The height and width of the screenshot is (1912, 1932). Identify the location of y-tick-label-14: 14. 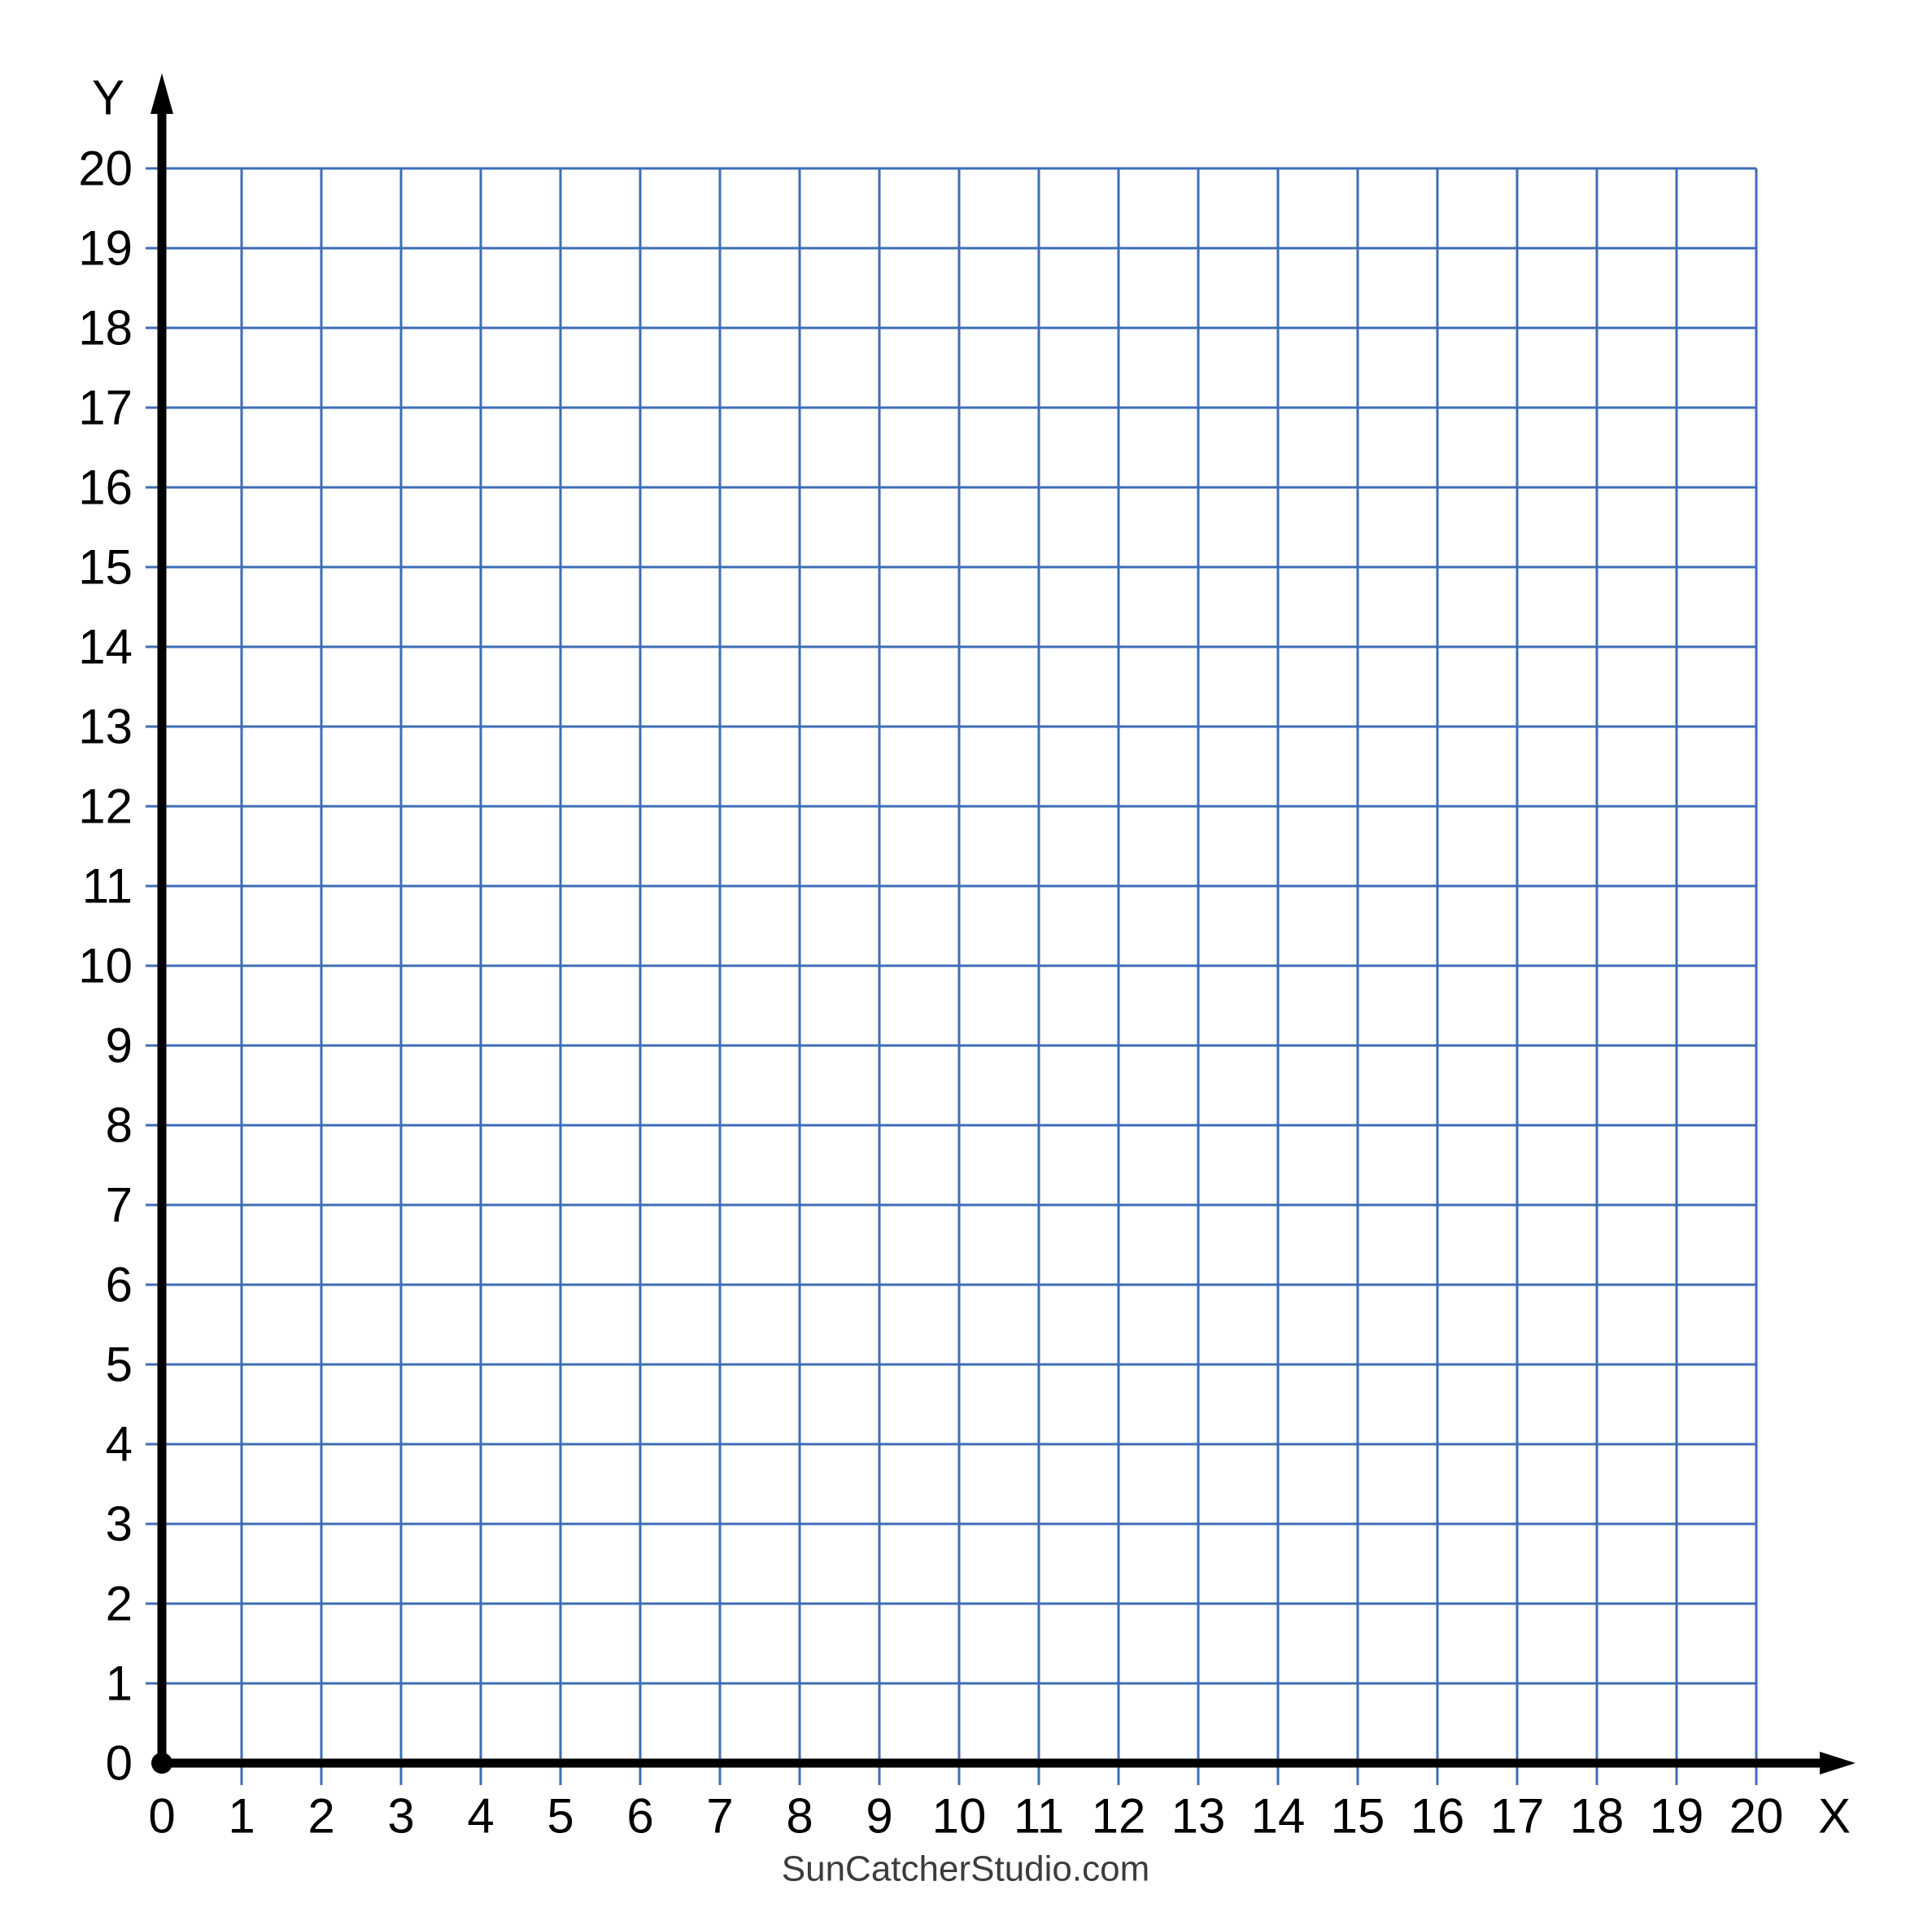
(105, 647).